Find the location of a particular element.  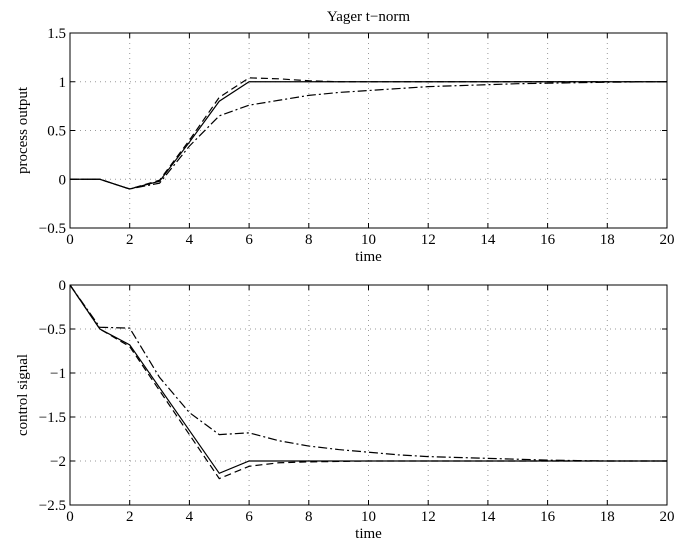

y-tick-label: −2.5 is located at coordinates (52, 506).